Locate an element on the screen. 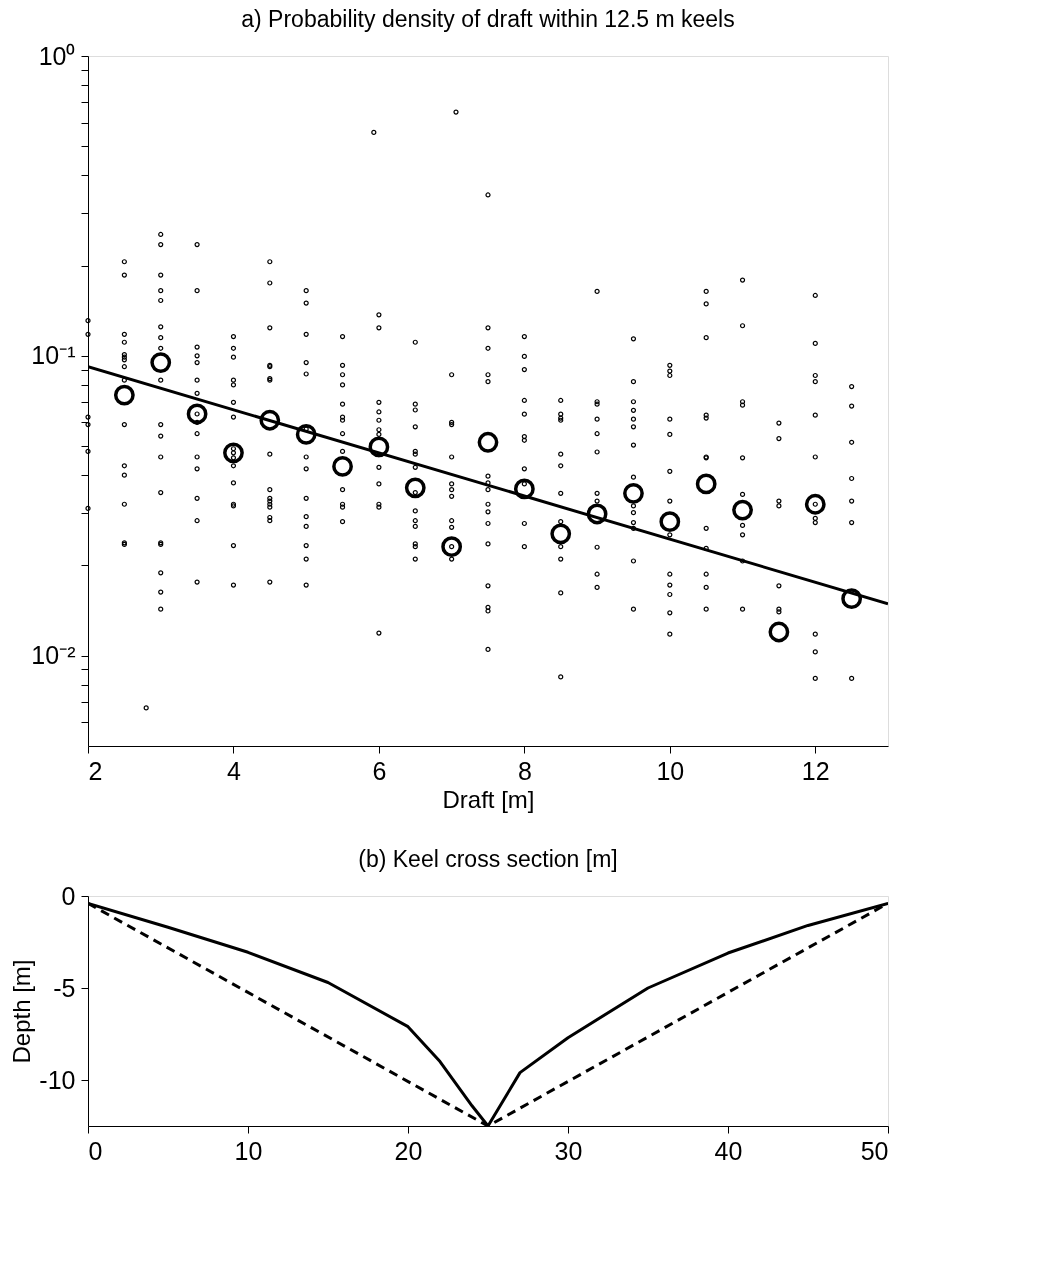 Image resolution: width=1041 pixels, height=1283 pixels. y-tick-label: 10⁰ is located at coordinates (57, 55).